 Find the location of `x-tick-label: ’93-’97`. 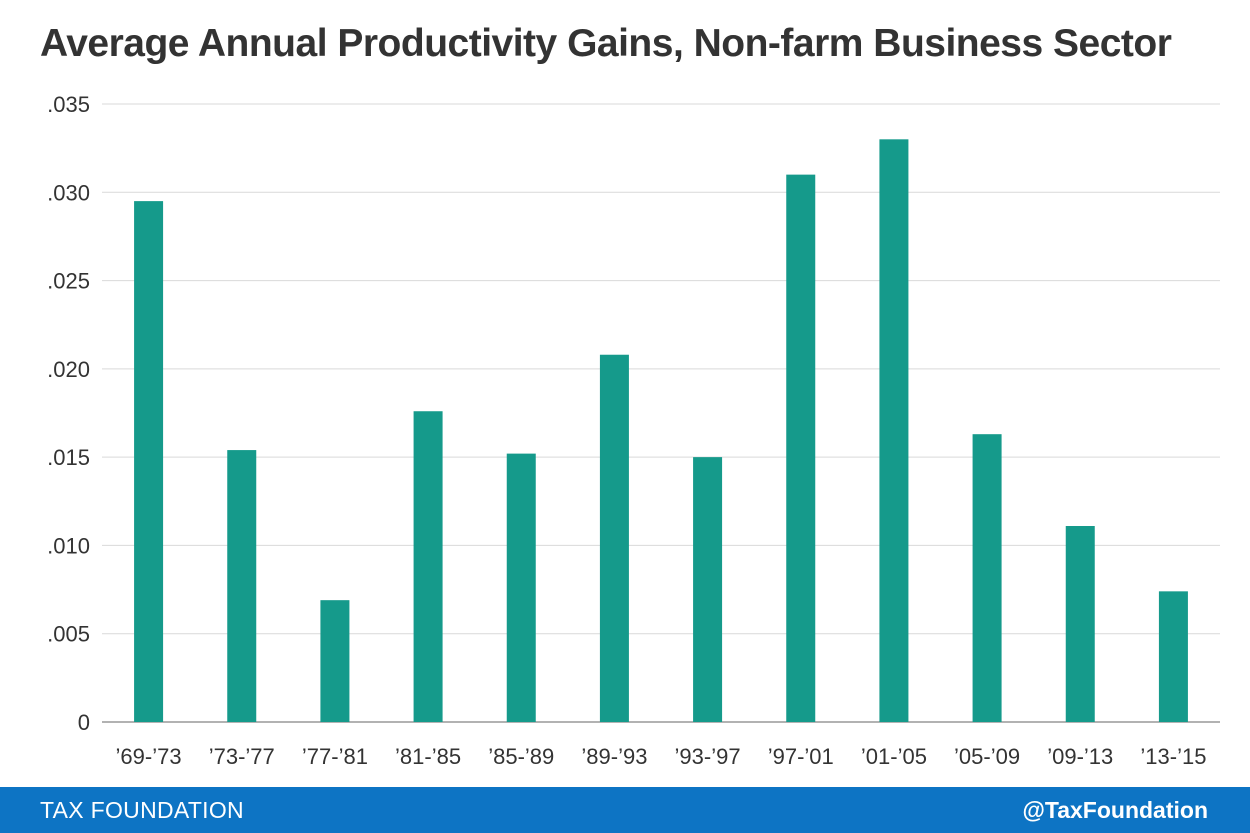

x-tick-label: ’93-’97 is located at coordinates (708, 756).